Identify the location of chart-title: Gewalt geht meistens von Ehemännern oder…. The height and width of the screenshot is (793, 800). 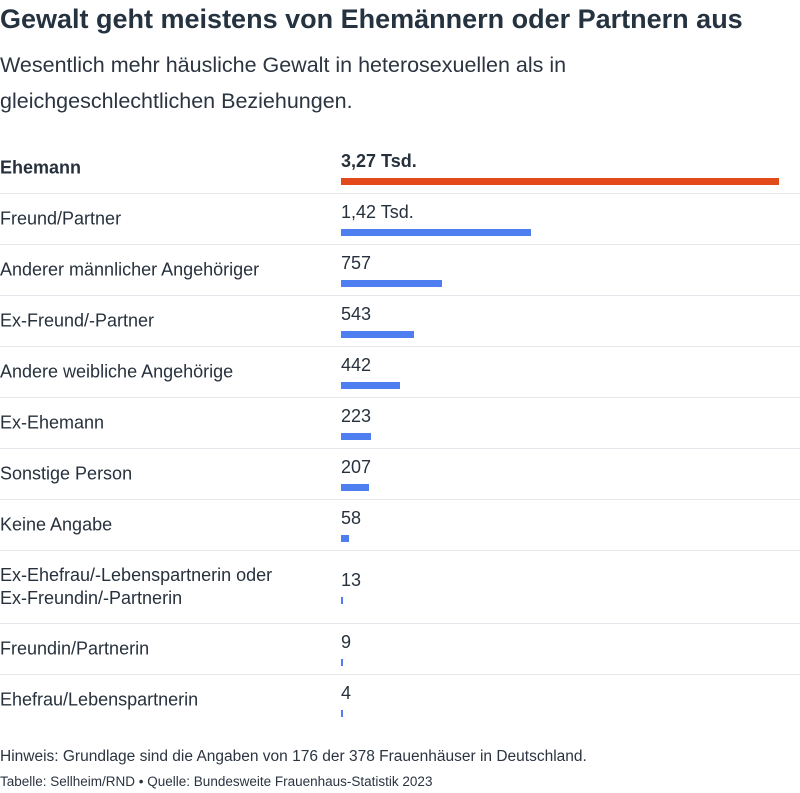
(371, 19).